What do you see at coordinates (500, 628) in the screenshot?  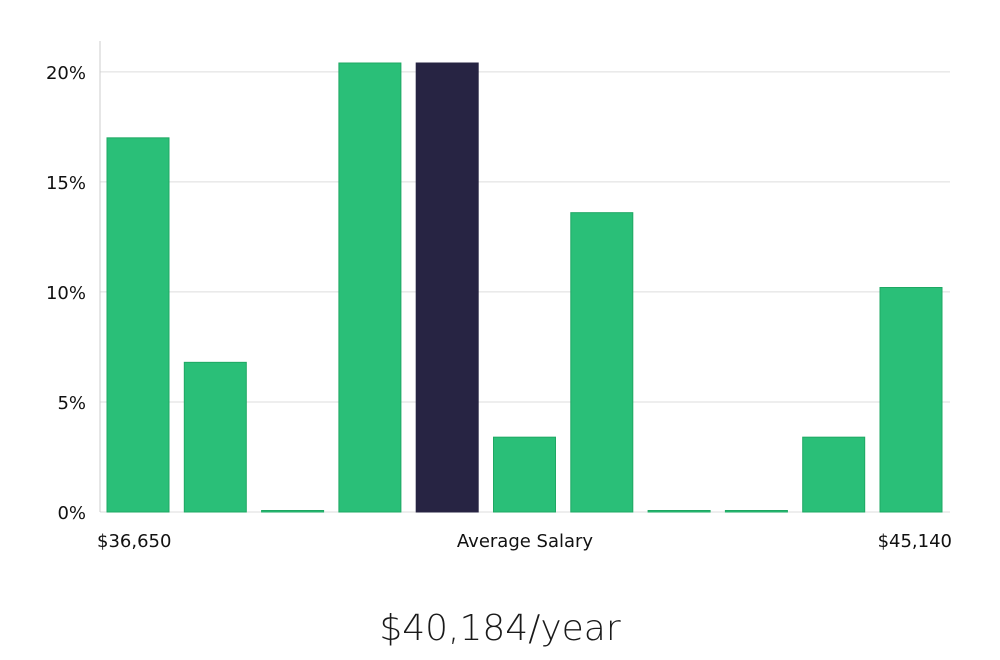 I see `average-salary-summary: $40,184/year` at bounding box center [500, 628].